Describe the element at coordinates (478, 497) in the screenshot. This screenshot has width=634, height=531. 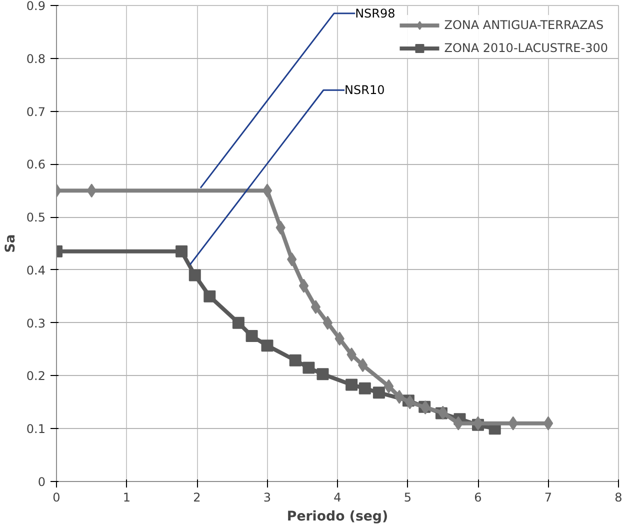
I see `x-tick-label: 6` at that location.